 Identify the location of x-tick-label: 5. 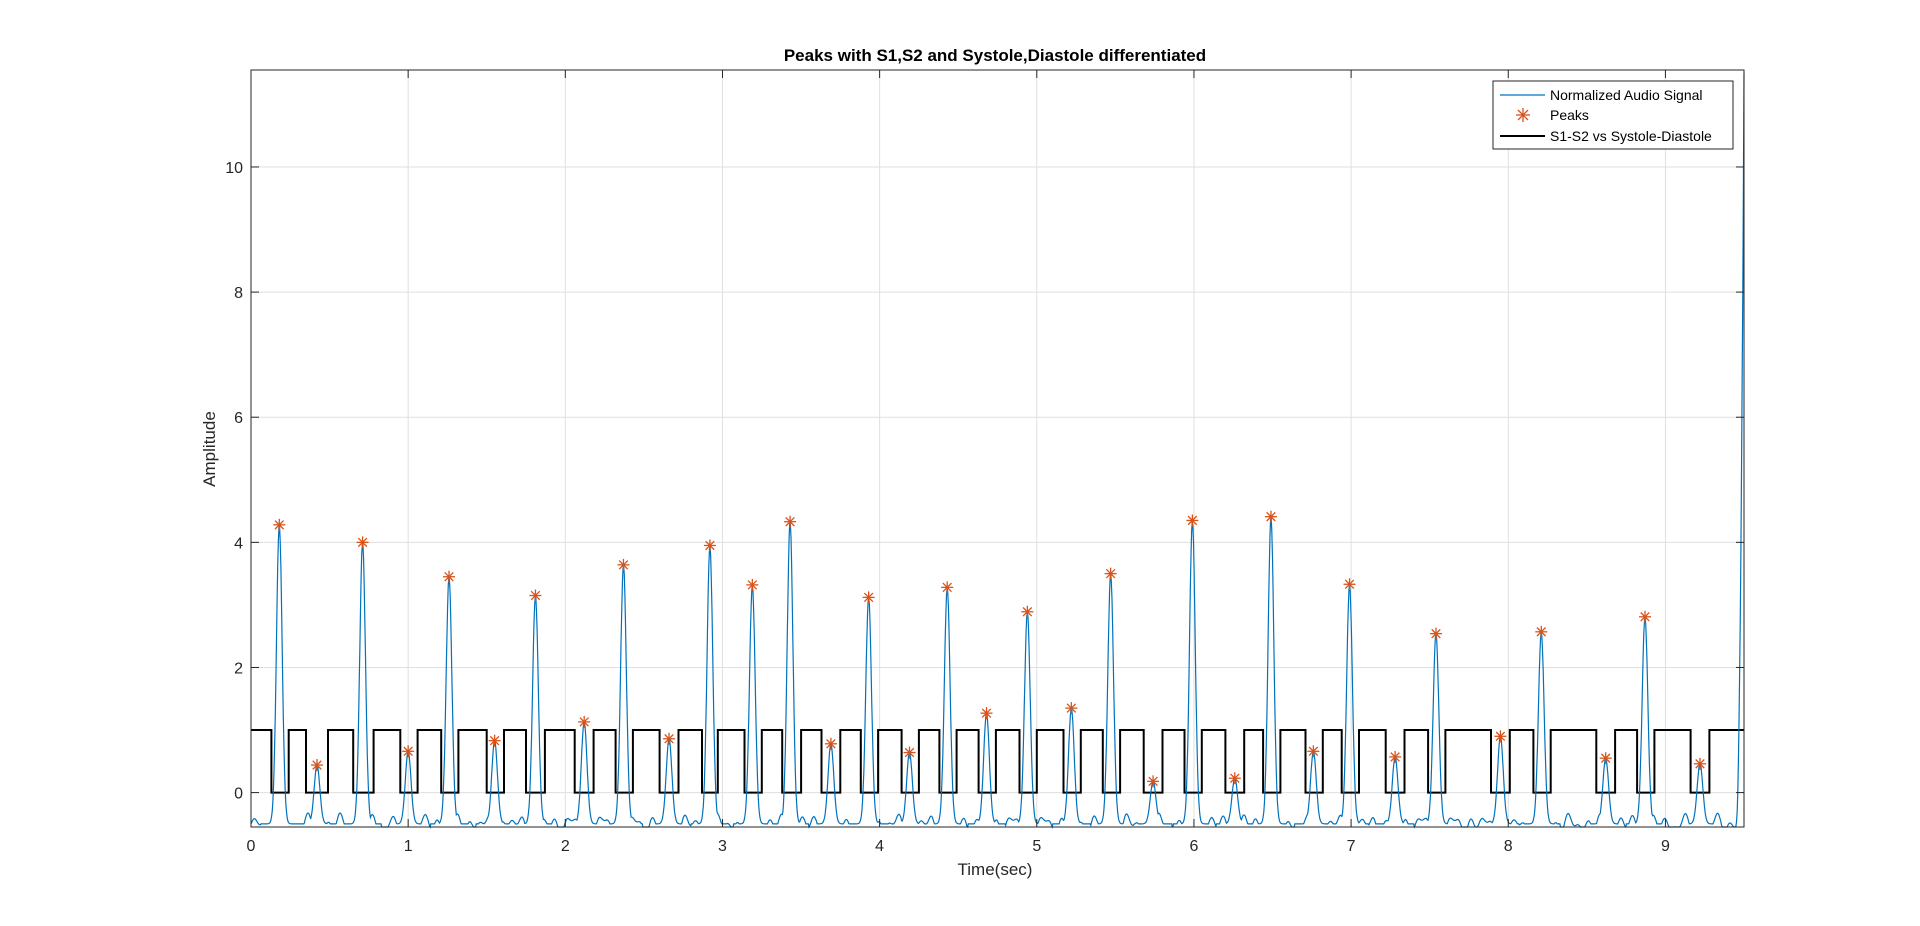
(1036, 846).